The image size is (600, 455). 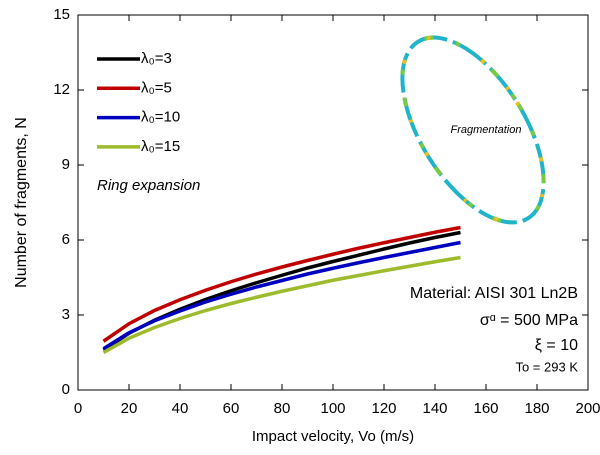 I want to click on x-tick-label: 160, so click(x=485, y=408).